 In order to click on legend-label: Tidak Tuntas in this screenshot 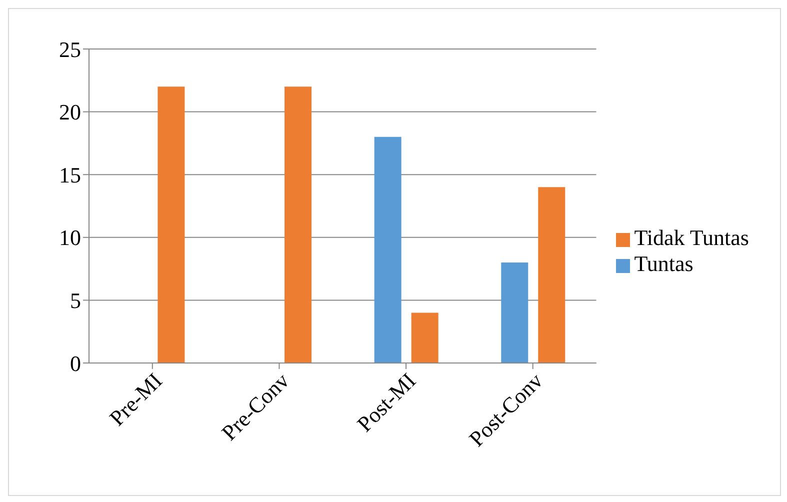, I will do `click(691, 237)`.